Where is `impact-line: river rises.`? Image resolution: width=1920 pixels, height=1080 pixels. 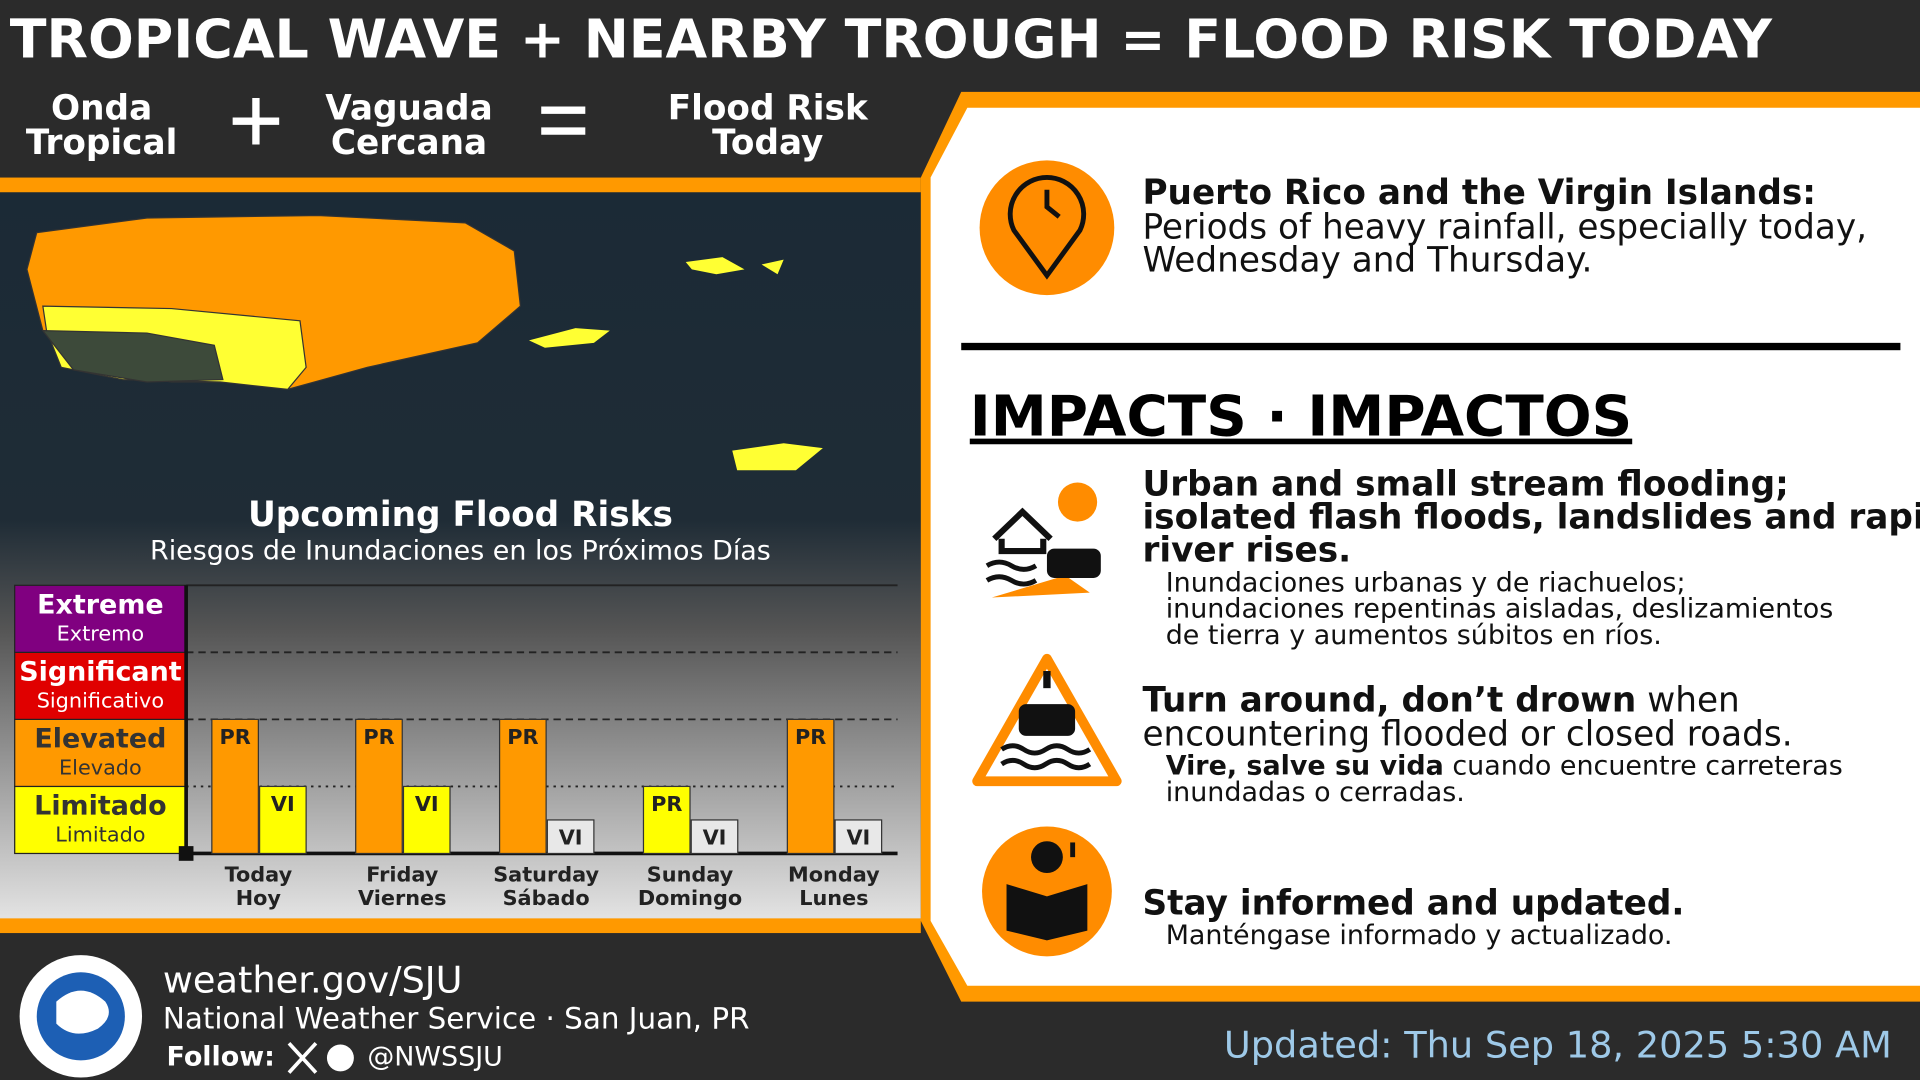
impact-line: river rises. is located at coordinates (1246, 551).